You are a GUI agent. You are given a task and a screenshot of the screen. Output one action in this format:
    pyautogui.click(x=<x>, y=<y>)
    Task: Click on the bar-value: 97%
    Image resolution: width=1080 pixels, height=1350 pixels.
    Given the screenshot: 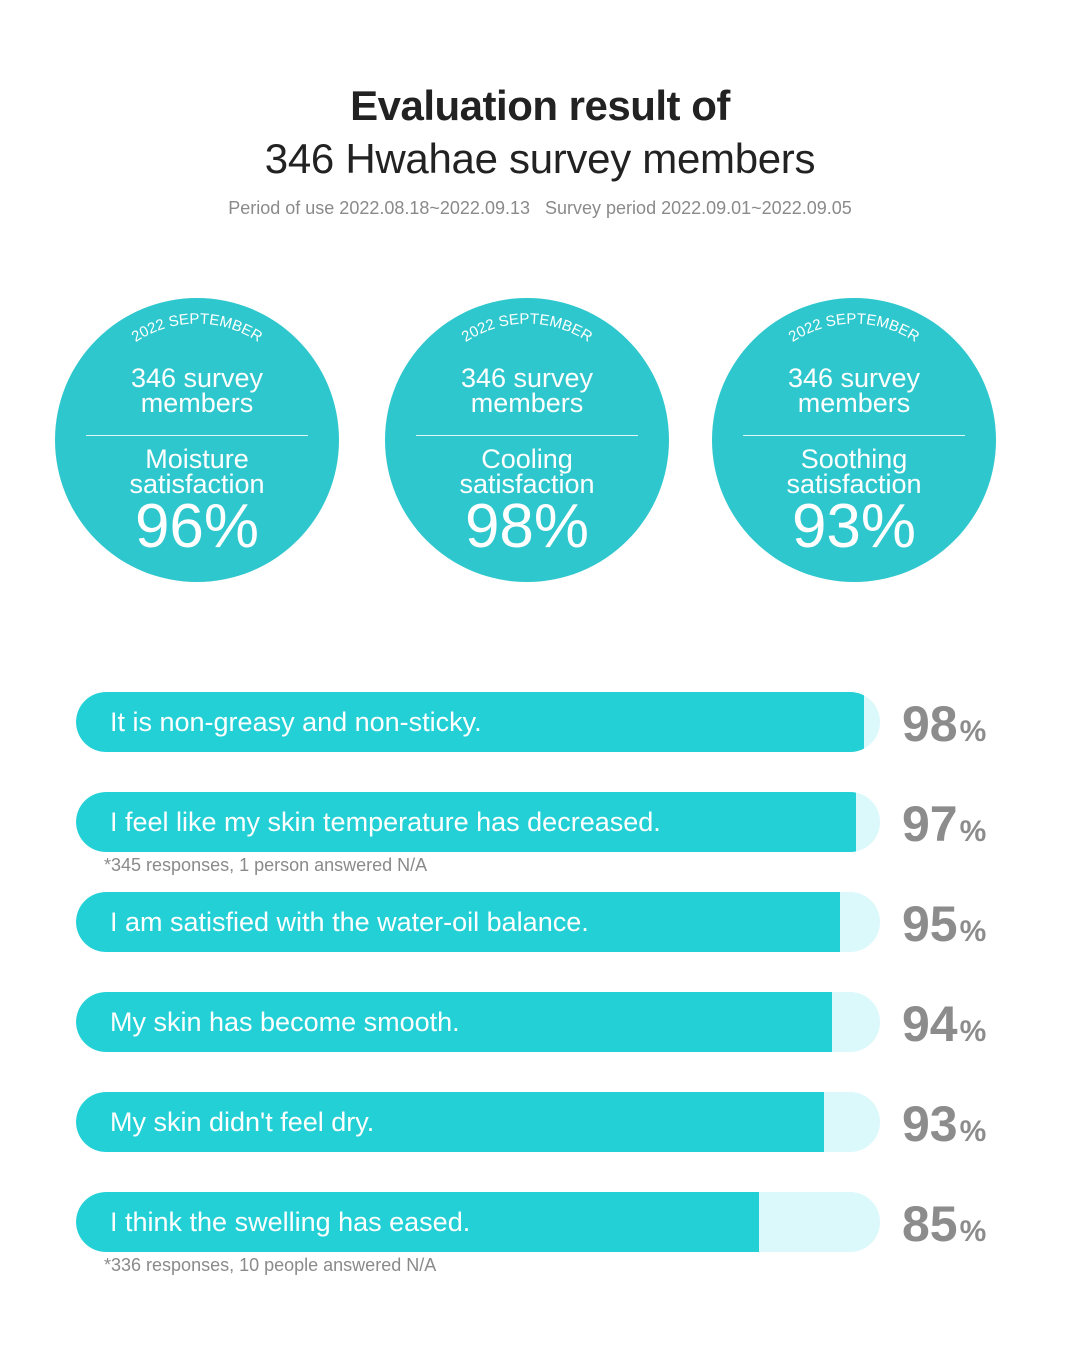 What is the action you would take?
    pyautogui.click(x=944, y=824)
    